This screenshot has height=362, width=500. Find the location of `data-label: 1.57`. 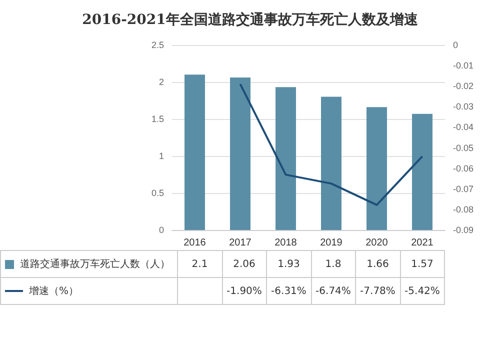

data-label: 1.57 is located at coordinates (422, 264).